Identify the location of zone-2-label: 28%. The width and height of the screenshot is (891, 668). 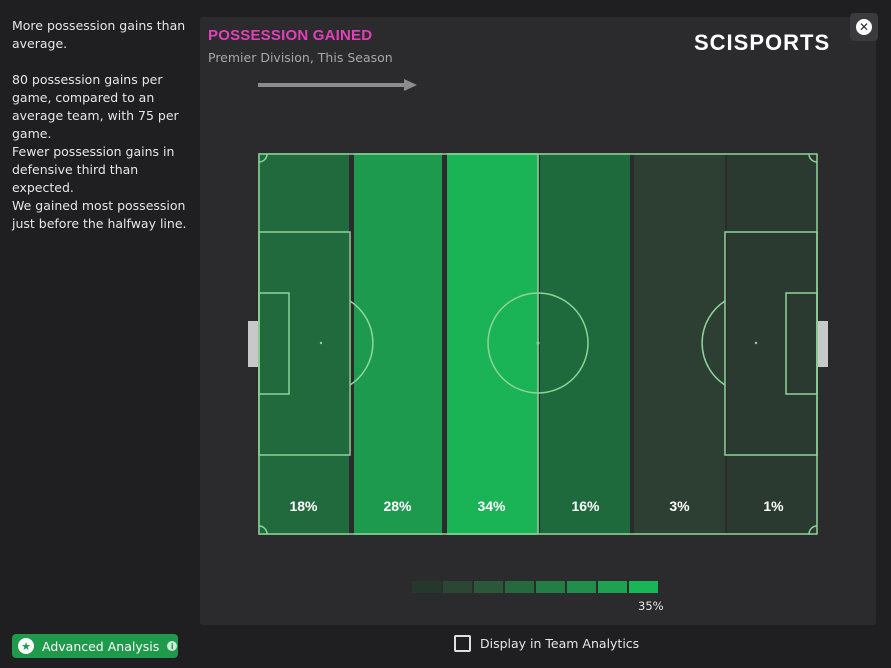
(397, 506).